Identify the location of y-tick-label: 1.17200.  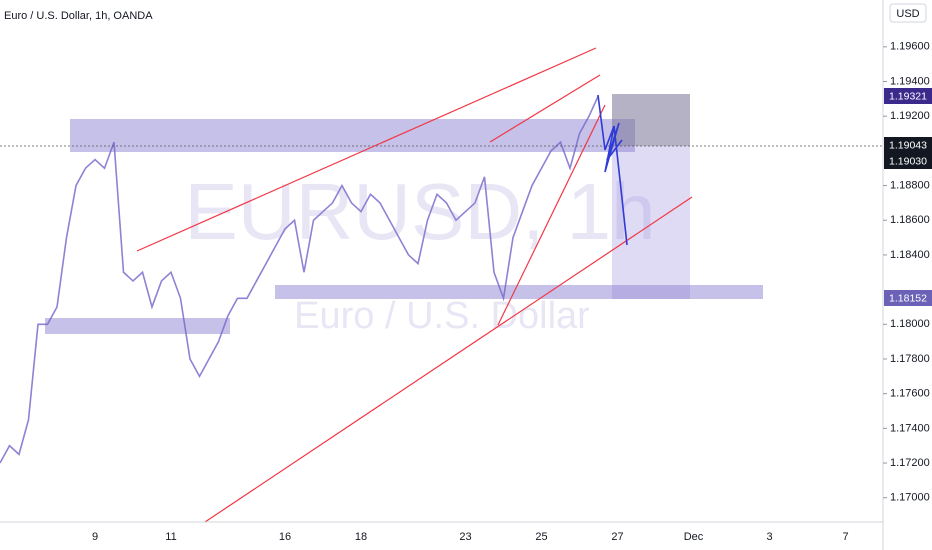
(910, 463).